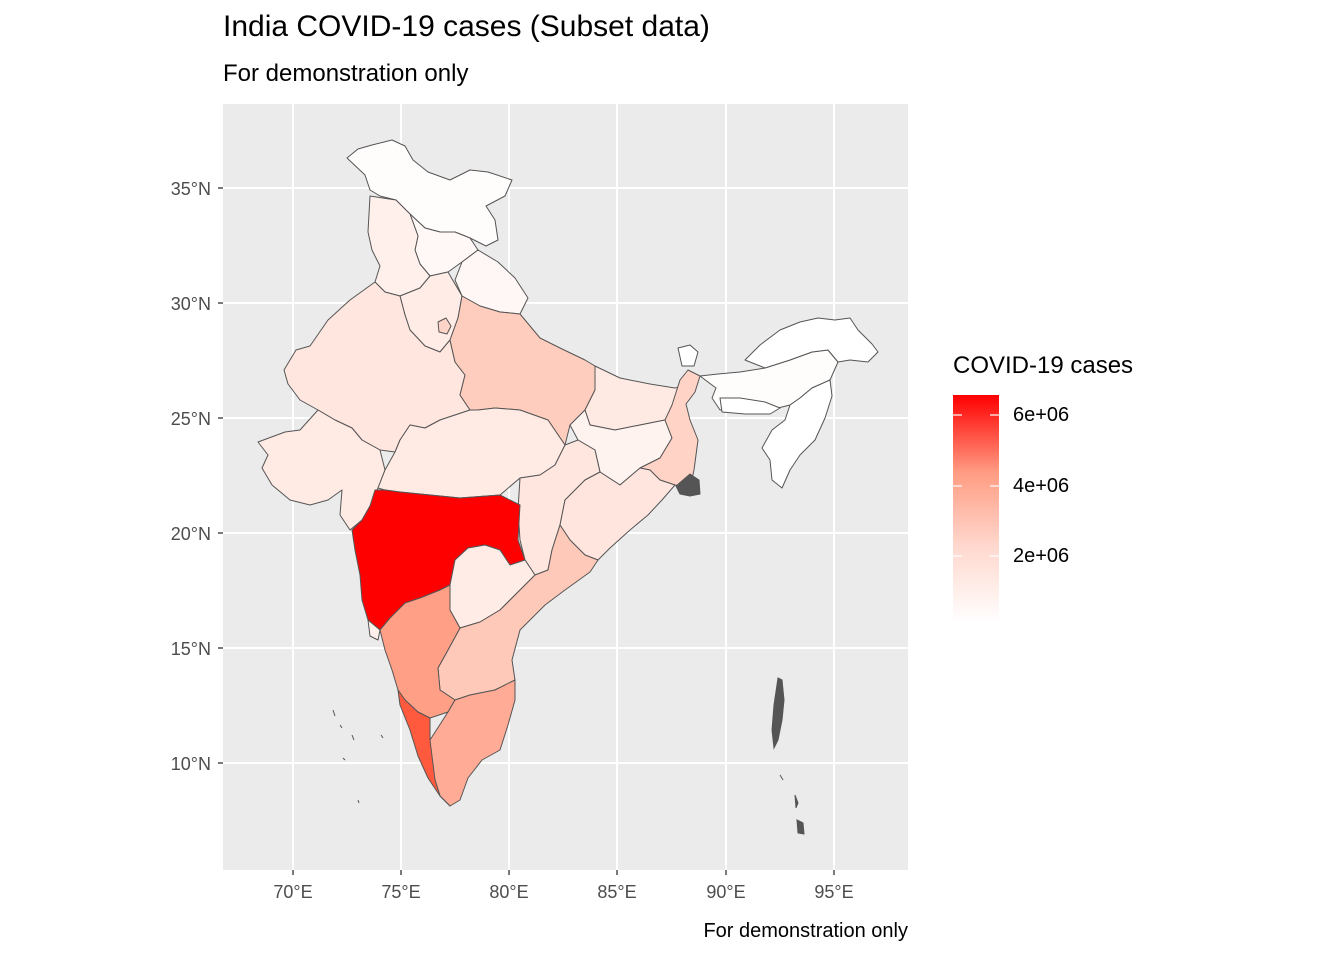 The width and height of the screenshot is (1344, 960). Describe the element at coordinates (778, 713) in the screenshot. I see `region-andaman-islands` at that location.